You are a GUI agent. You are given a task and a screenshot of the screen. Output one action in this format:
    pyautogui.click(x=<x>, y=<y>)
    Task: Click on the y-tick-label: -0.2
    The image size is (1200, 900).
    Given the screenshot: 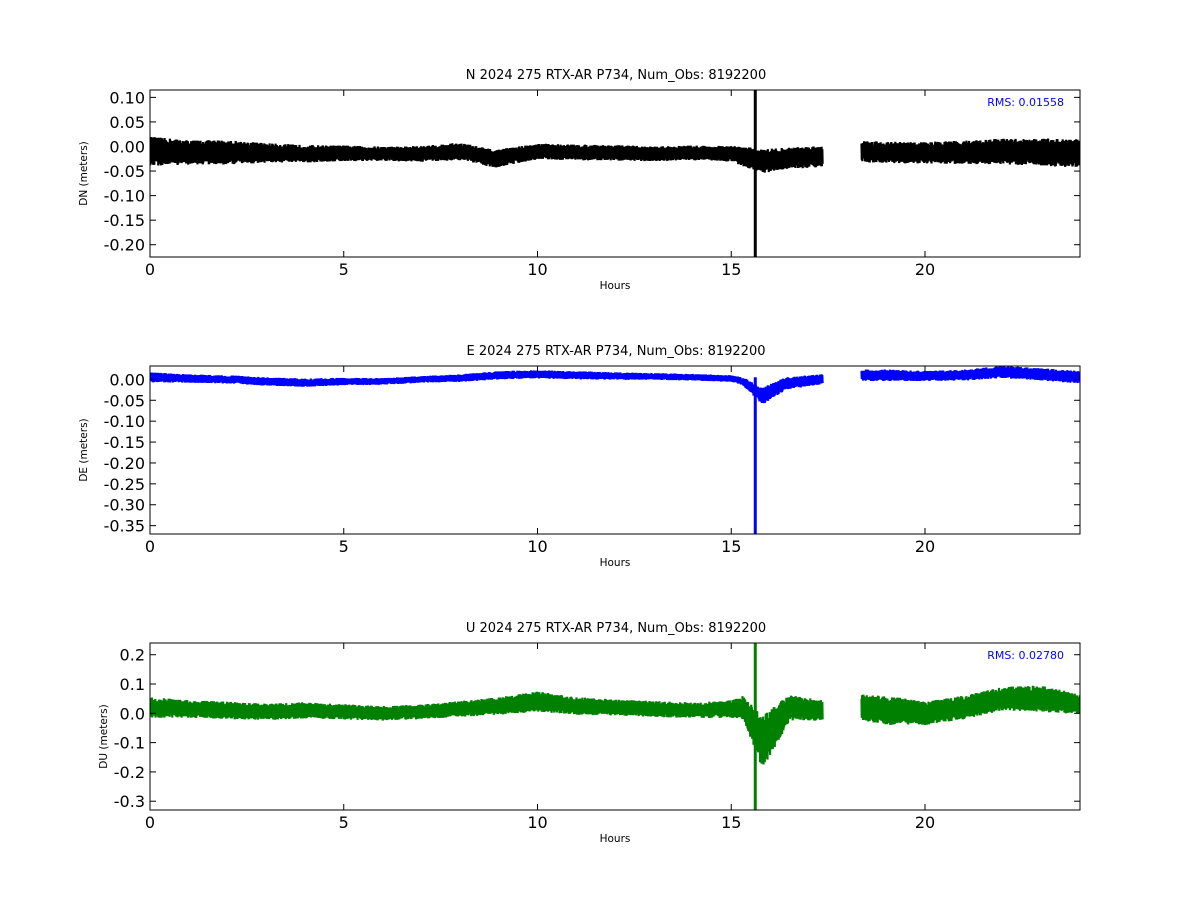 What is the action you would take?
    pyautogui.click(x=129, y=772)
    